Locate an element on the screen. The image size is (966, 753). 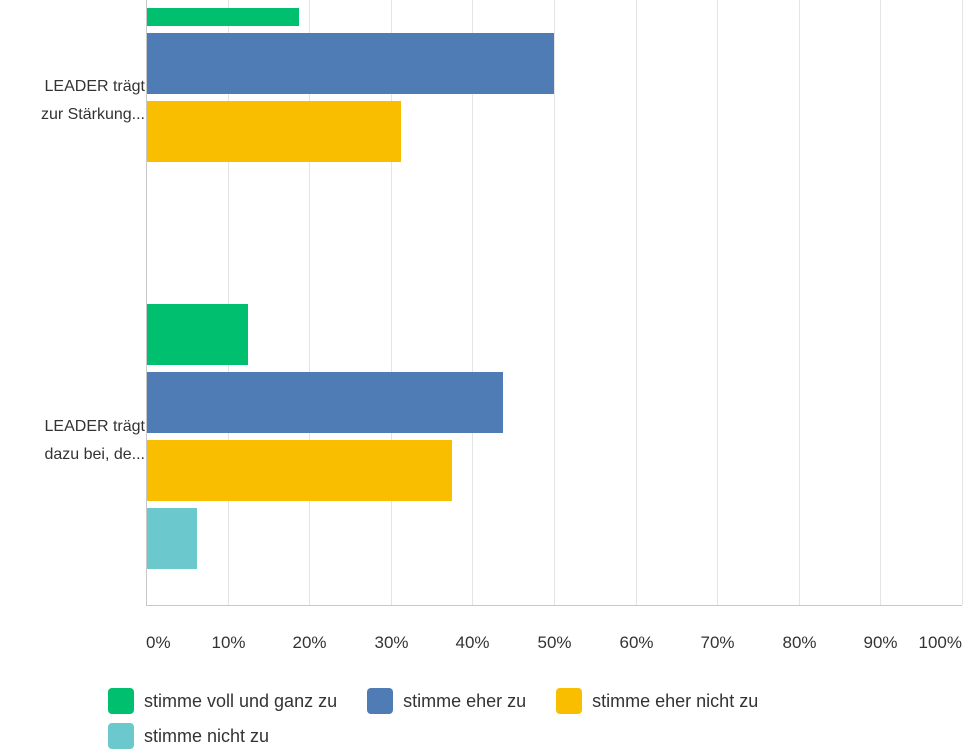
legend-item: stimme voll und ganz zu is located at coordinates (222, 701).